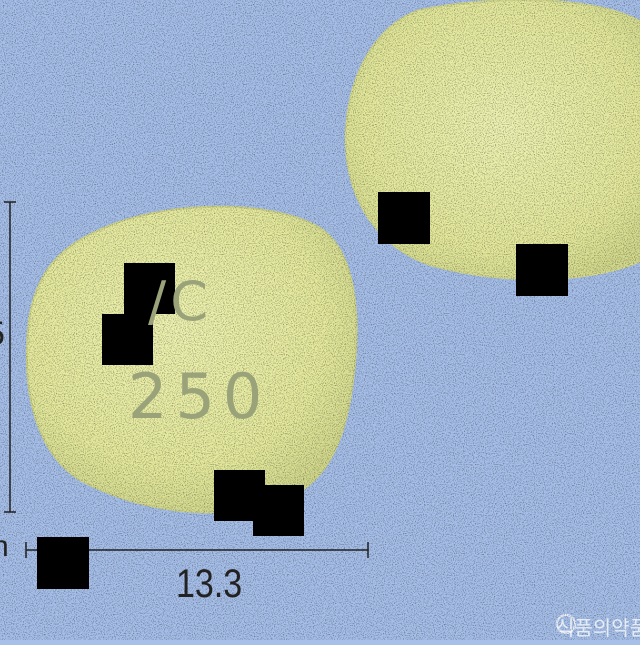  Describe the element at coordinates (4, 546) in the screenshot. I see `unit-label-fragment: n` at that location.